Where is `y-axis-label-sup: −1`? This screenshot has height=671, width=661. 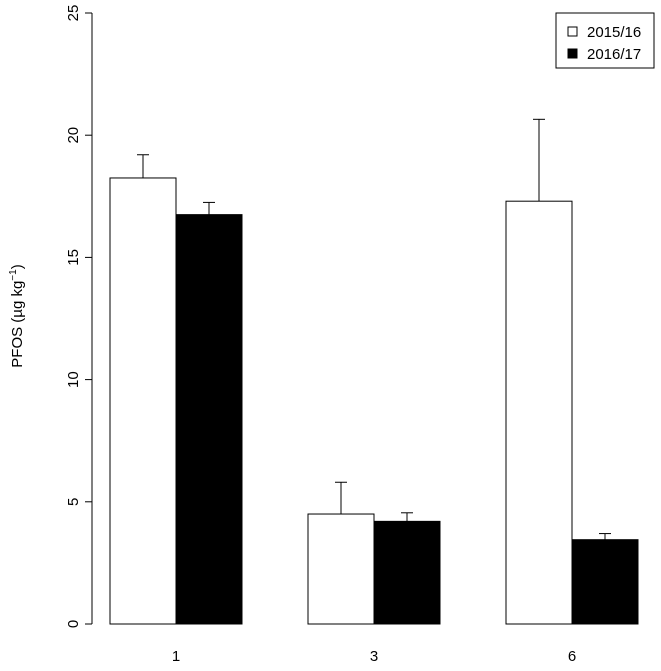 y-axis-label-sup: −1 is located at coordinates (13, 275).